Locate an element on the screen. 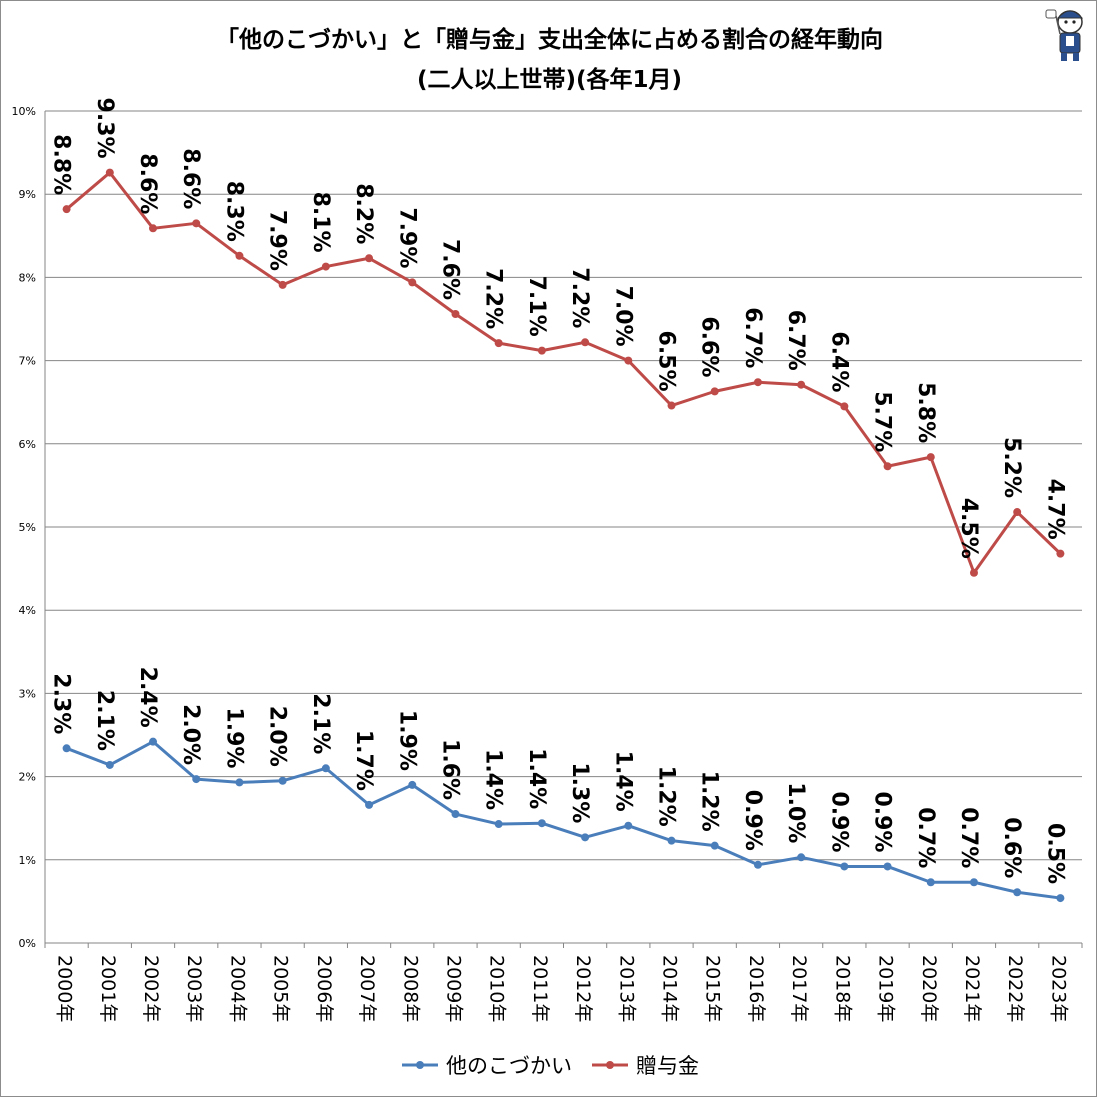 This screenshot has width=1099, height=1099. y-tick-label: 3% is located at coordinates (27, 693).